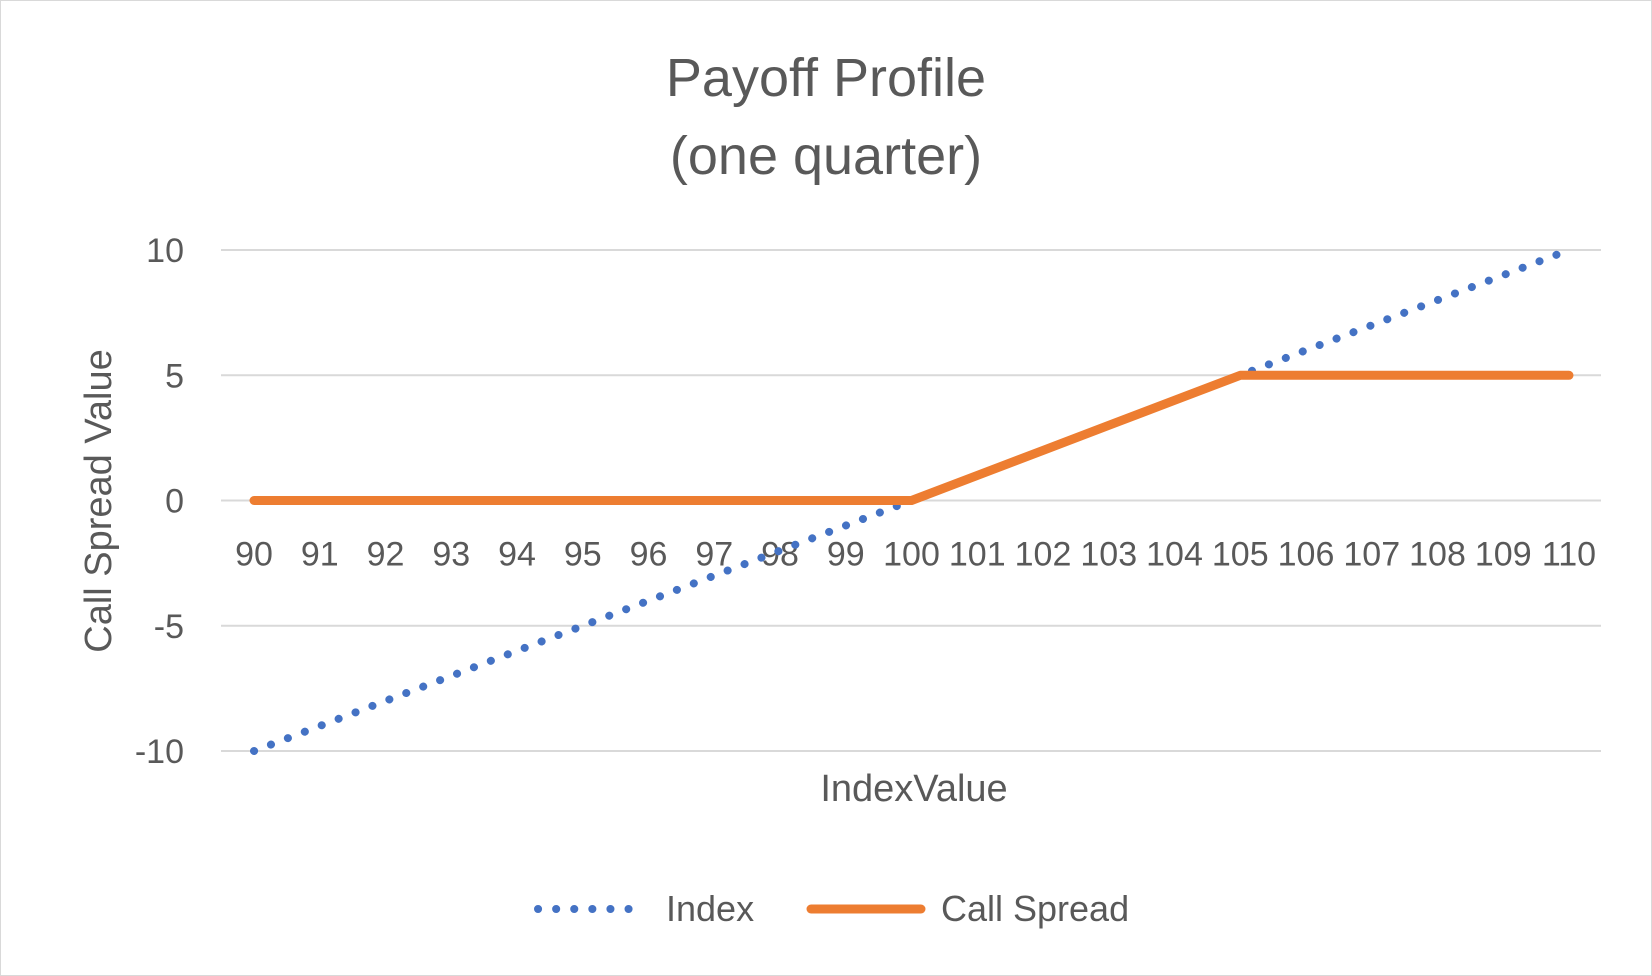  Describe the element at coordinates (1503, 555) in the screenshot. I see `x-tick-label: 109` at that location.